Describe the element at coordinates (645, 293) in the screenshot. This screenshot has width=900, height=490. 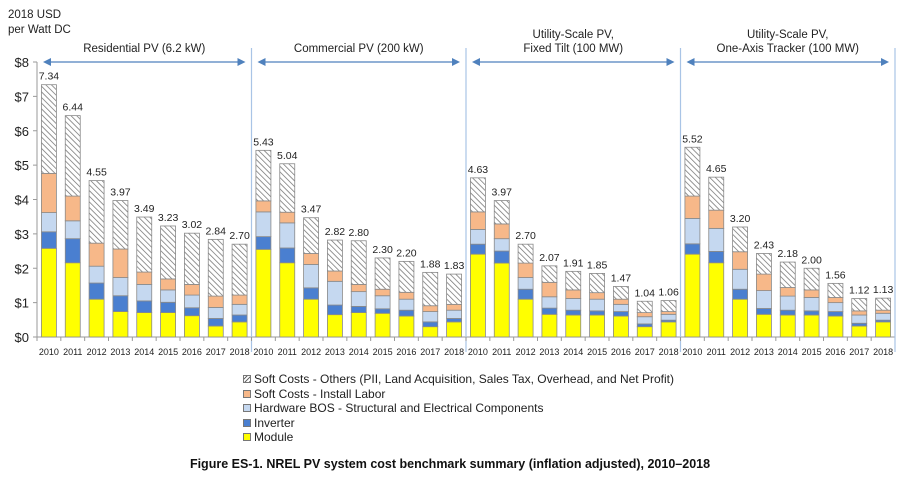
I see `bar-total-label: 1.04` at that location.